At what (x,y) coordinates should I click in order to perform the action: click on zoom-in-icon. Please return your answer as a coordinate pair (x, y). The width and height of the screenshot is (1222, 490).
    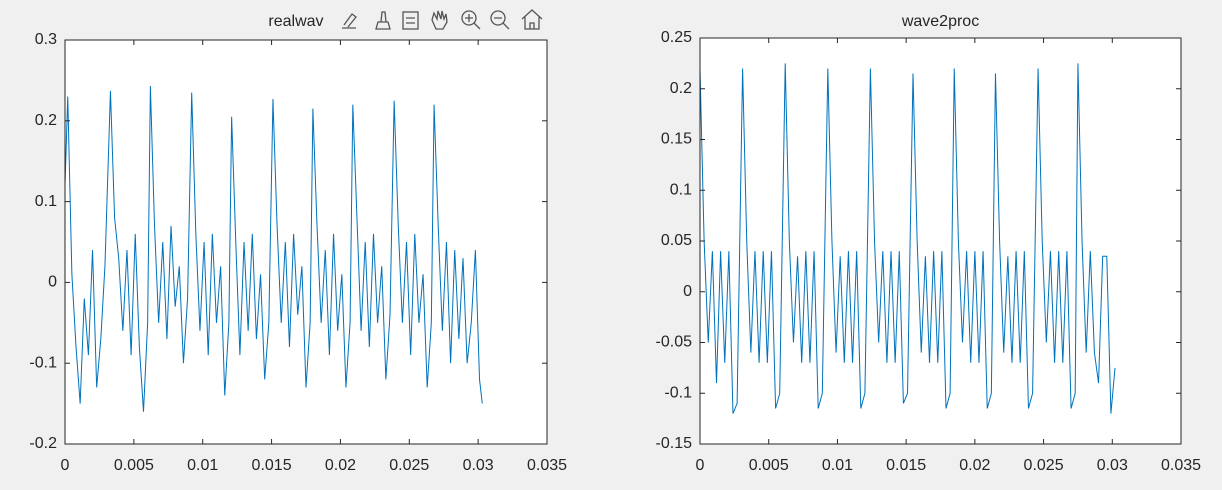
    Looking at the image, I should click on (469, 18).